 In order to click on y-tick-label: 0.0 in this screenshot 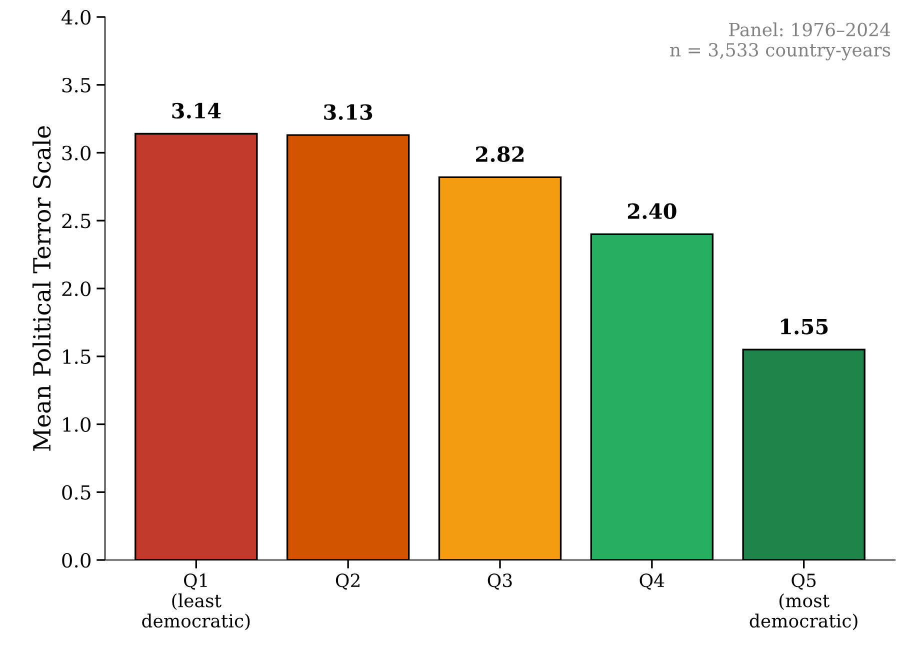, I will do `click(76, 560)`.